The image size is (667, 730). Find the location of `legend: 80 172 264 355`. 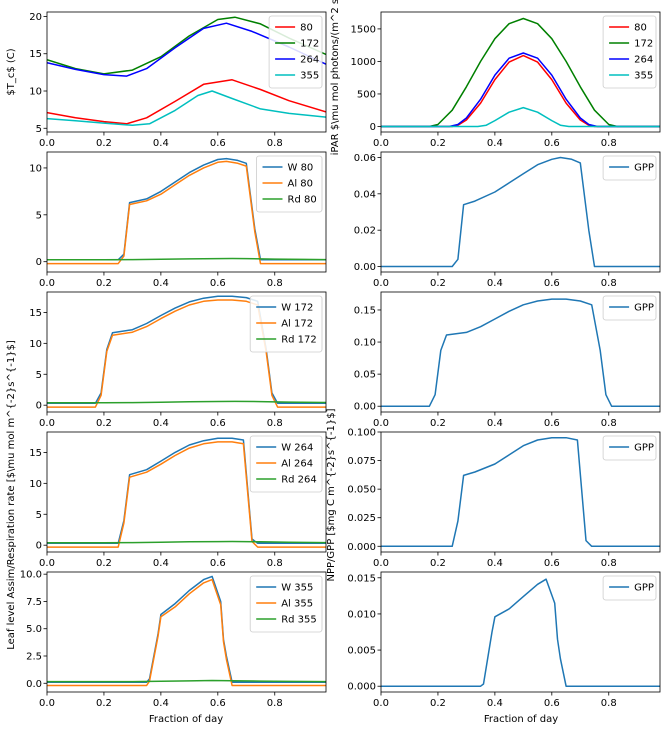

legend: 80 172 264 355 is located at coordinates (295, 52).